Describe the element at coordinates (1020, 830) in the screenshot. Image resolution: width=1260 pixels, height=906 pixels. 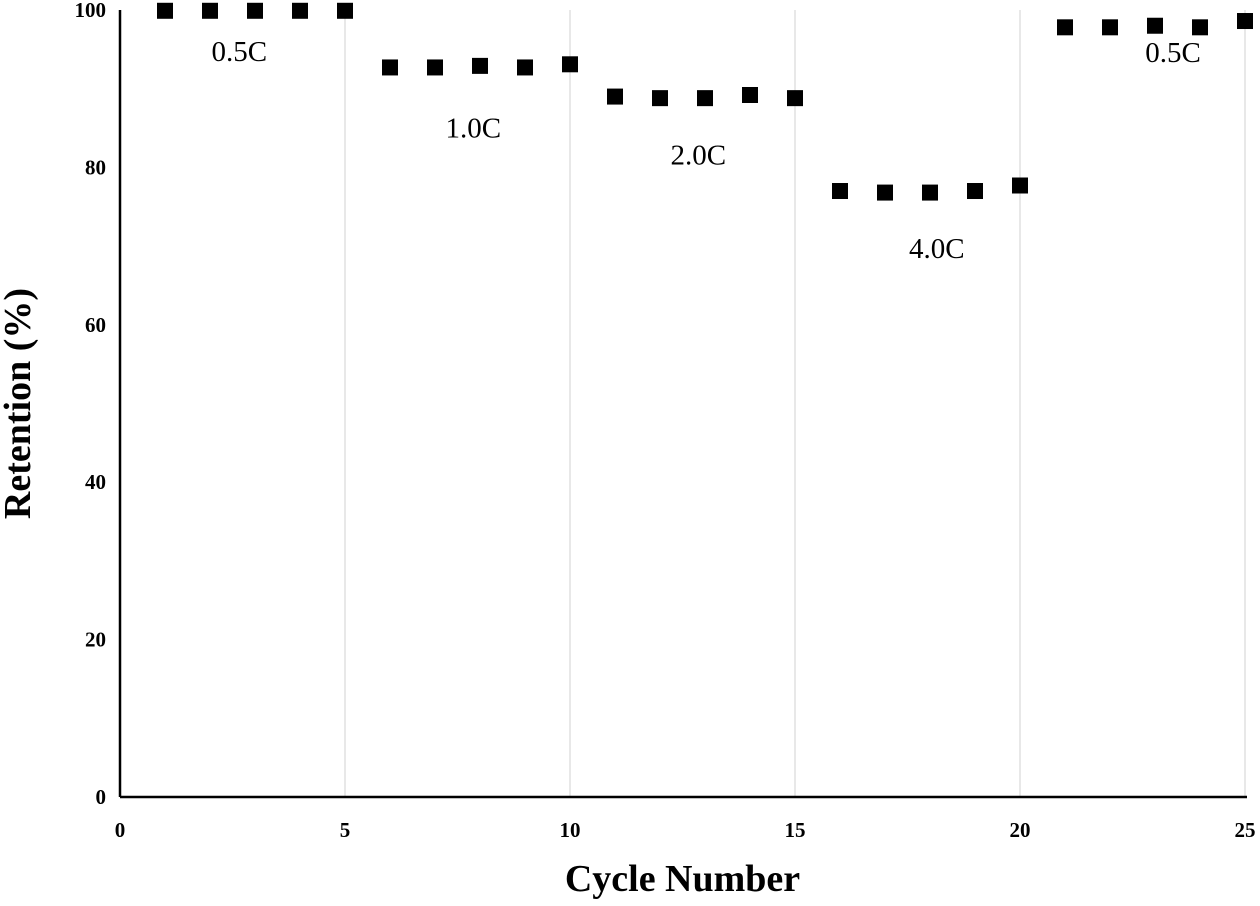
I see `x-tick-label-20: 20` at that location.